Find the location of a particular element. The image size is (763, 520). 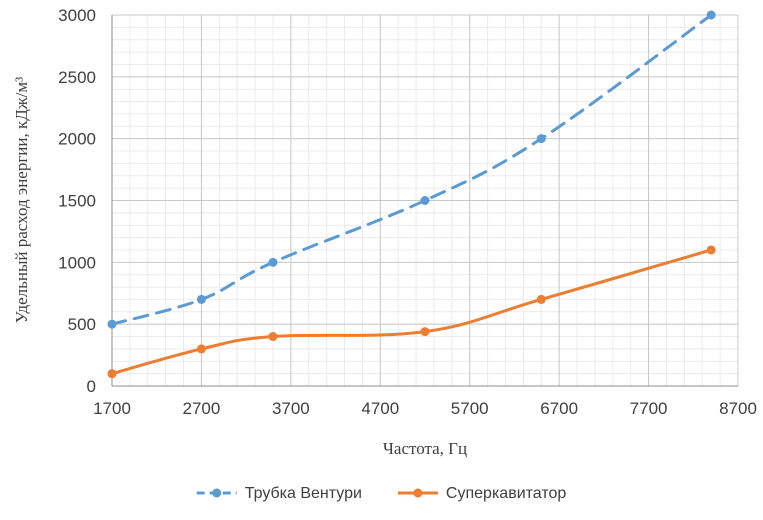

legend: Трубка Вентури Суперкавитатор is located at coordinates (381, 493).